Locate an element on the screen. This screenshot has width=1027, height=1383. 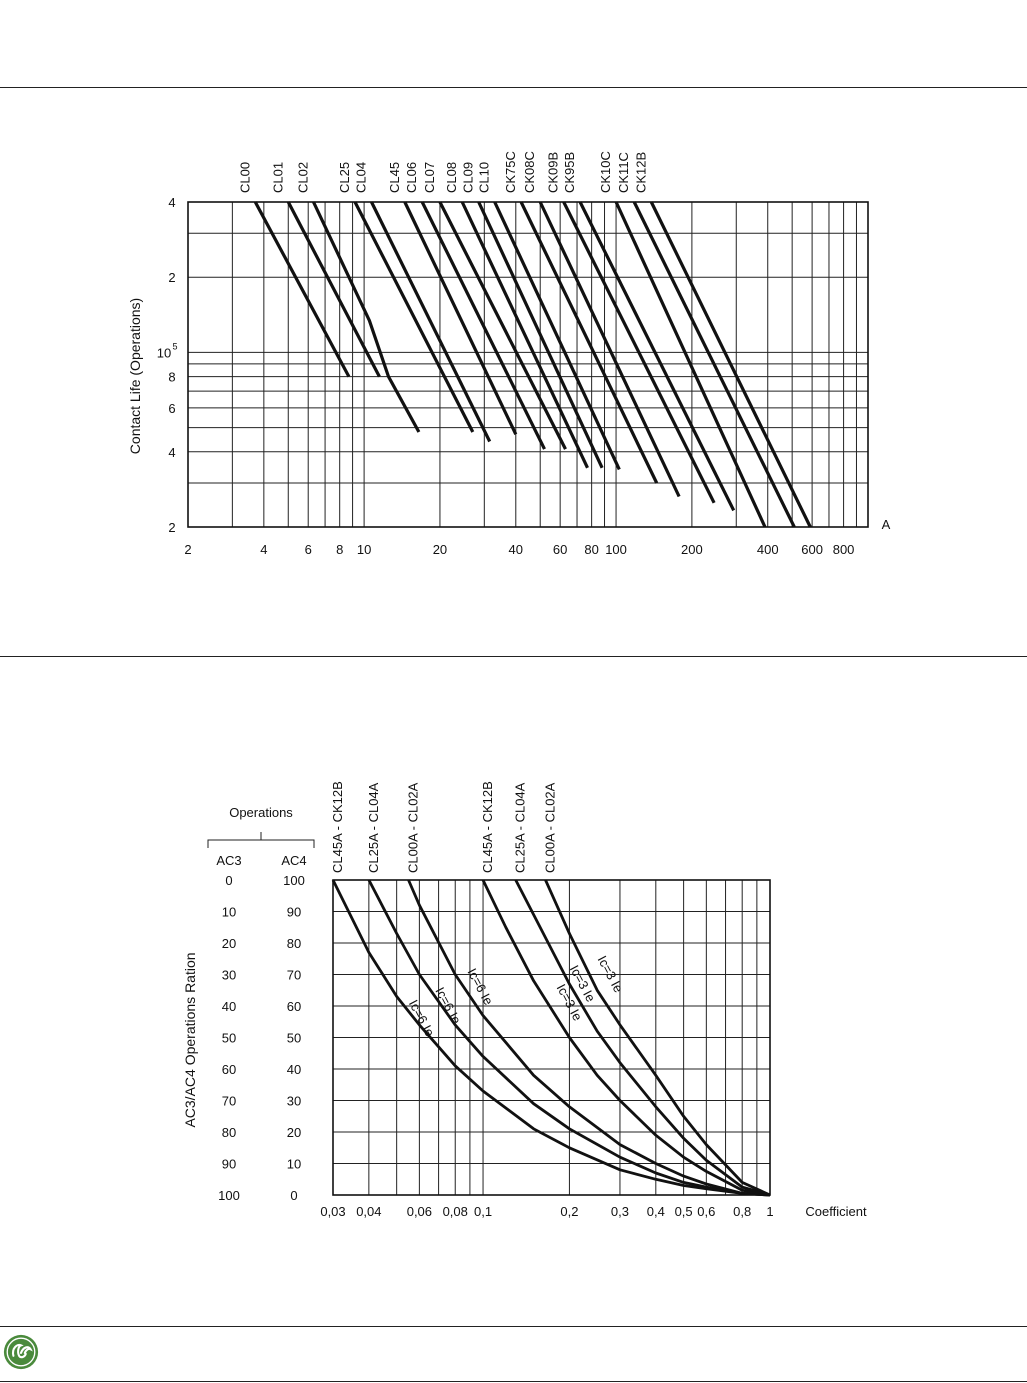
ac3-value: 20 is located at coordinates (229, 943).